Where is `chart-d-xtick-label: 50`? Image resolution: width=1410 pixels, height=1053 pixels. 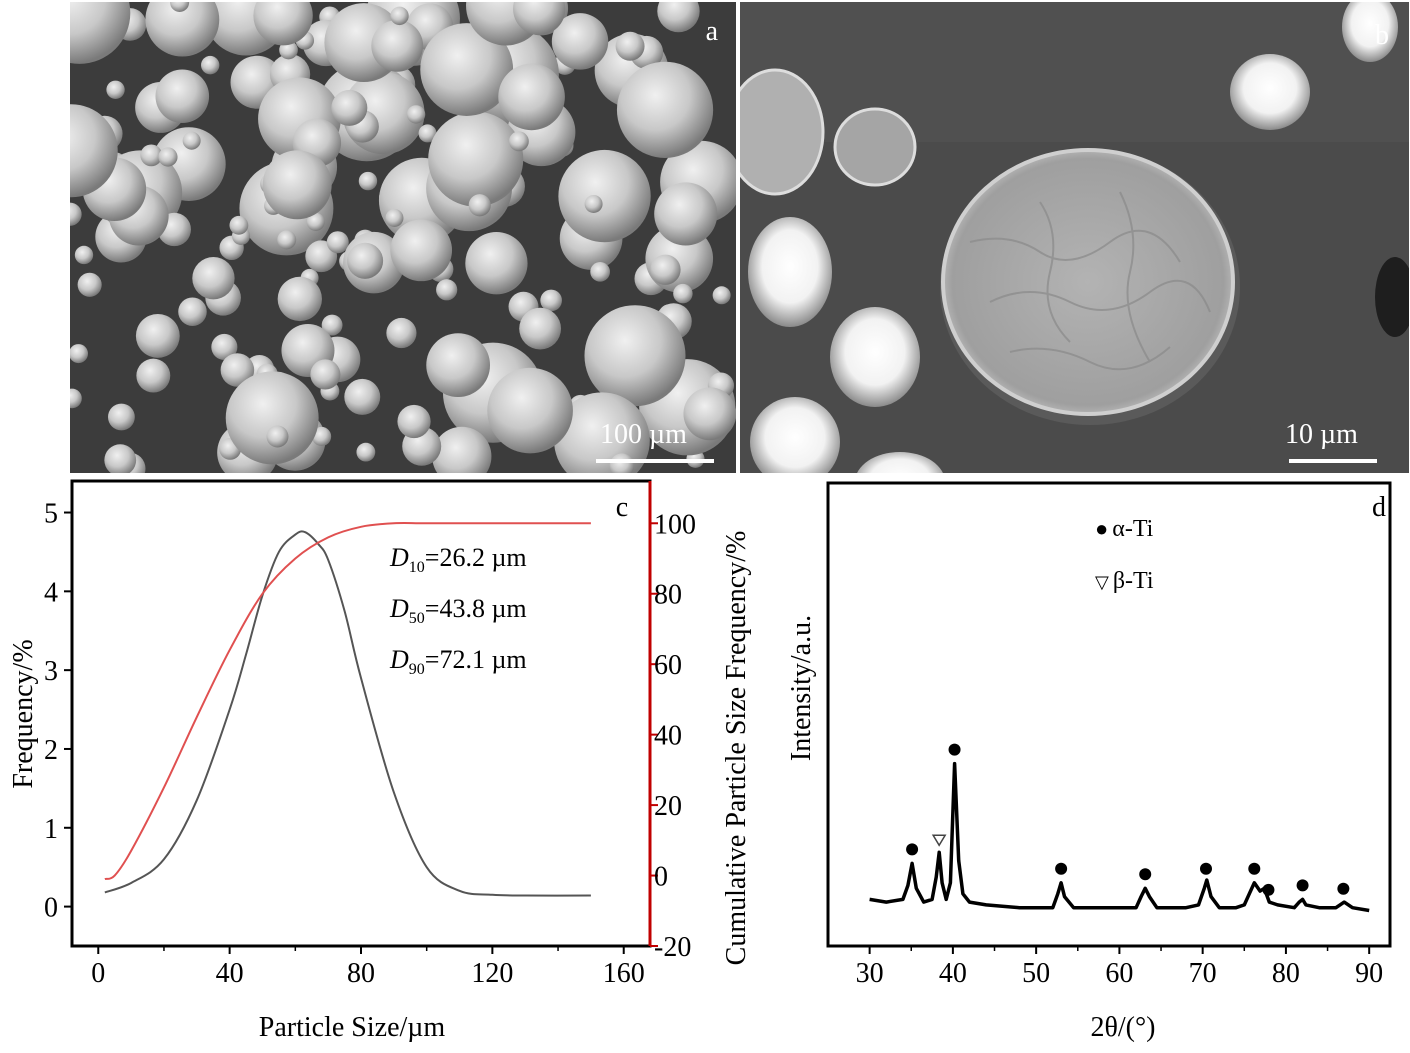 chart-d-xtick-label: 50 is located at coordinates (1036, 973).